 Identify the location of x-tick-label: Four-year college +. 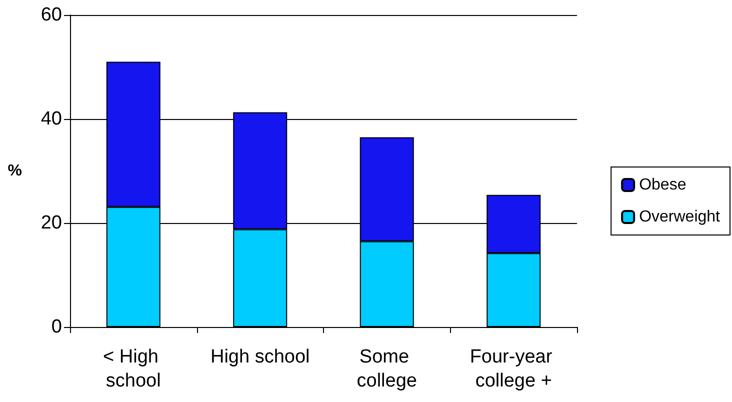
(514, 369).